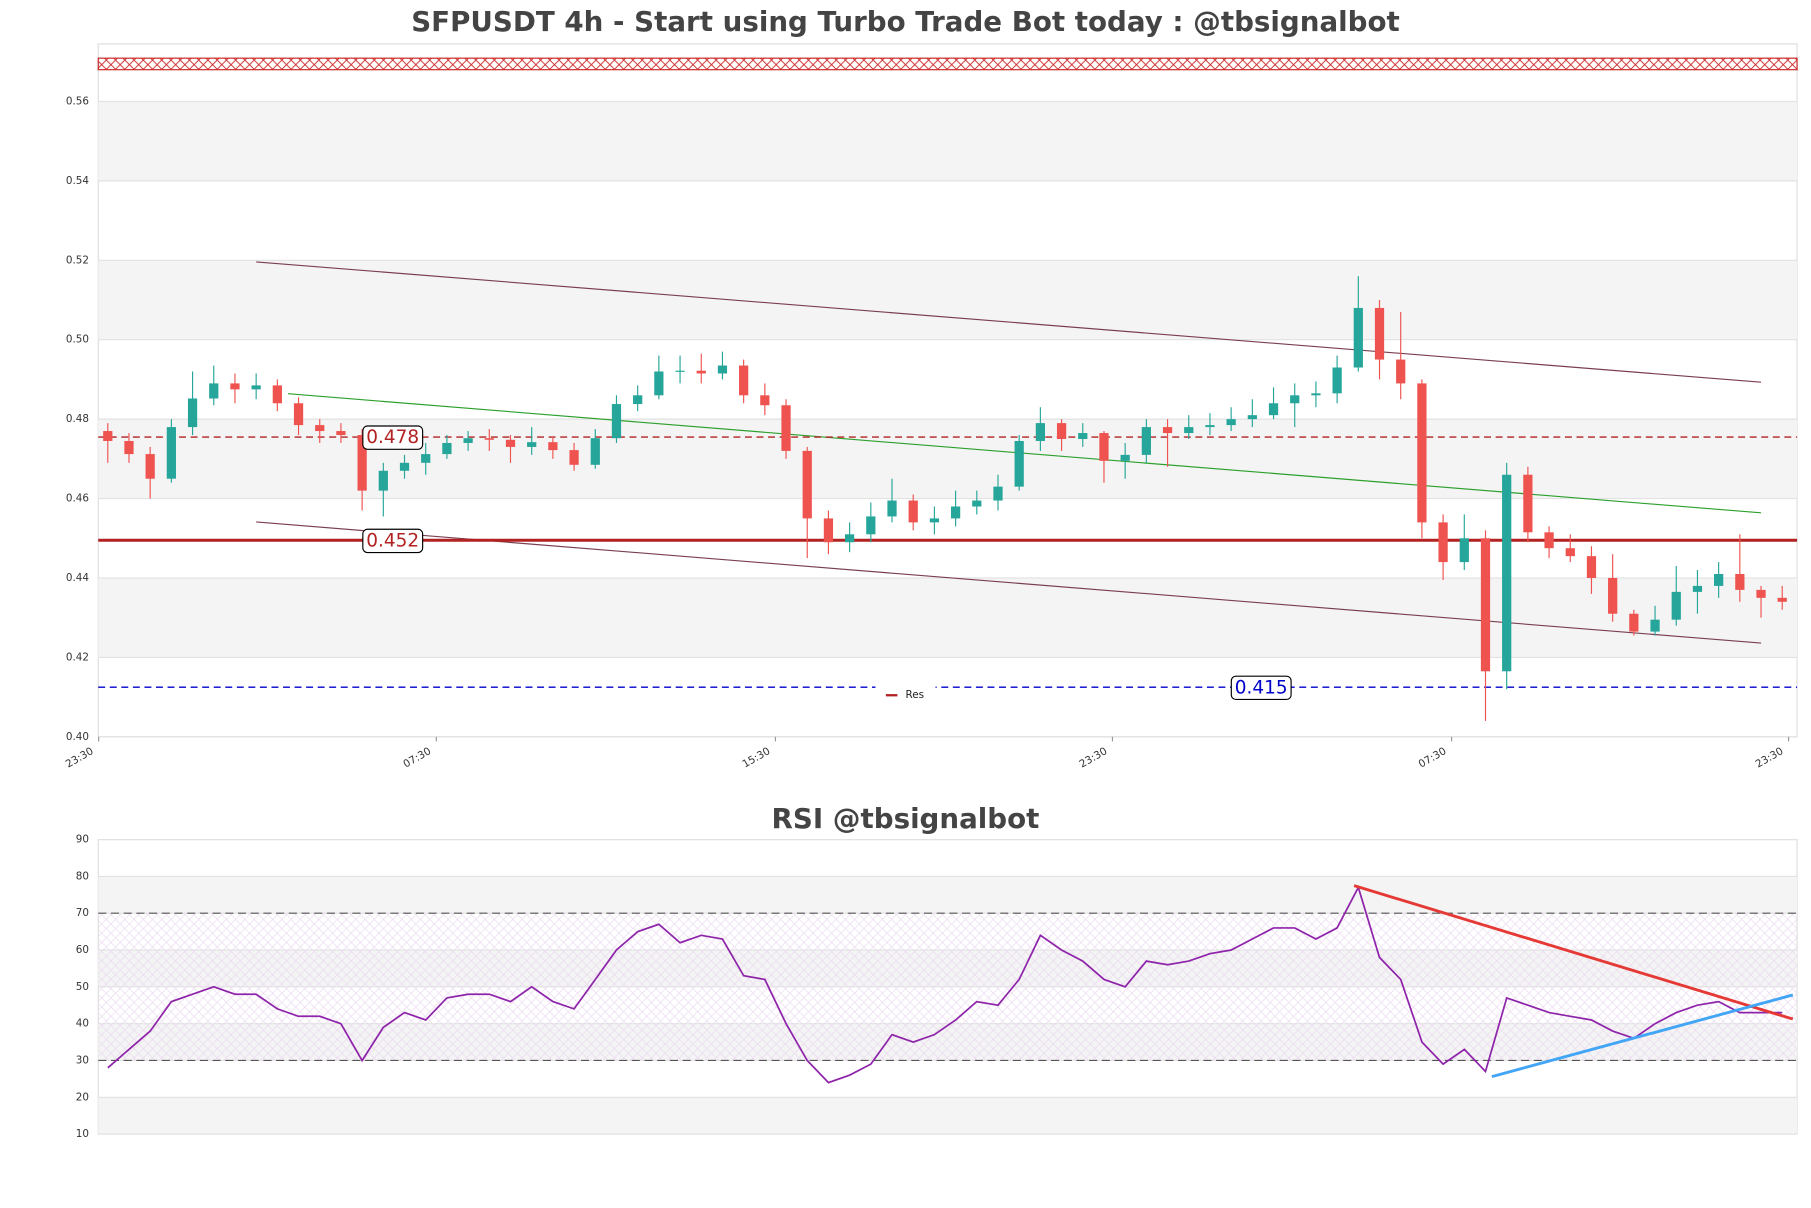 The image size is (1811, 1208). Describe the element at coordinates (82, 1024) in the screenshot. I see `y-tick-label: 40` at that location.